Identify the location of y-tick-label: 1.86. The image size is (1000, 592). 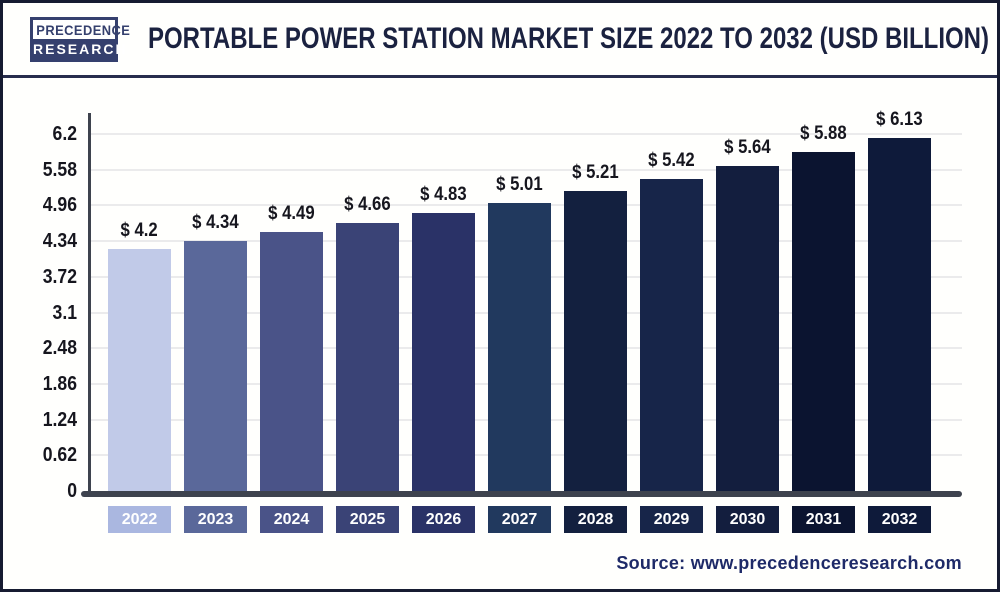
(59, 383).